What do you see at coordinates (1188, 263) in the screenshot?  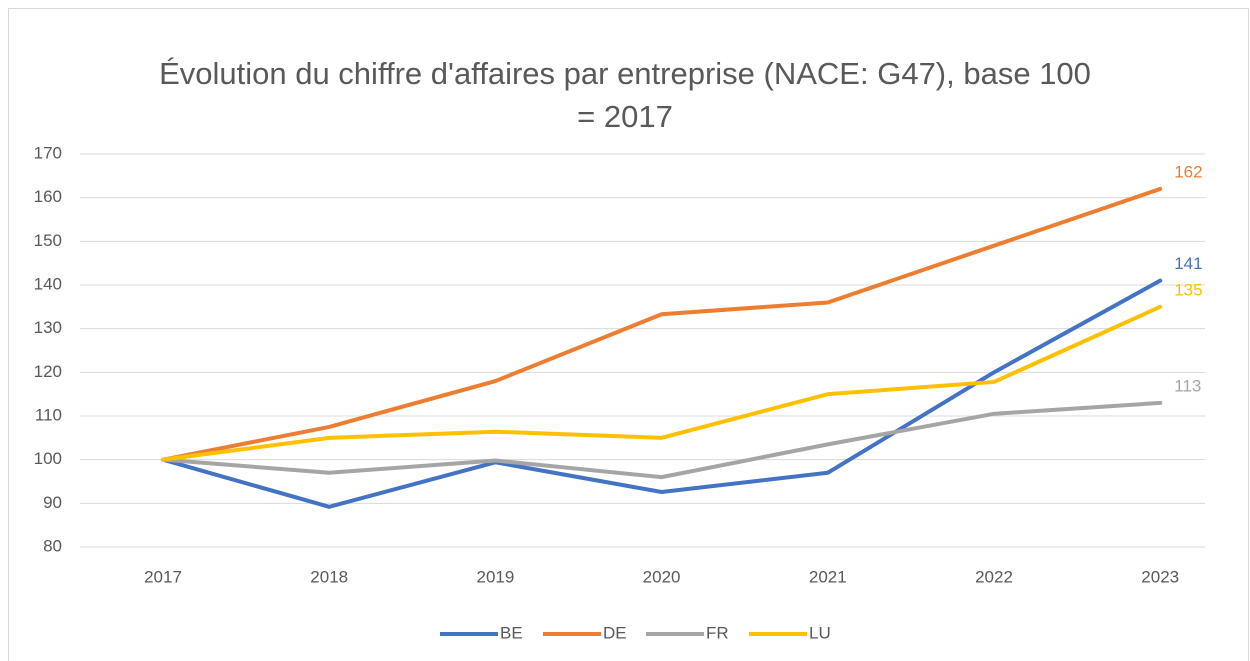 I see `data-label: 141` at bounding box center [1188, 263].